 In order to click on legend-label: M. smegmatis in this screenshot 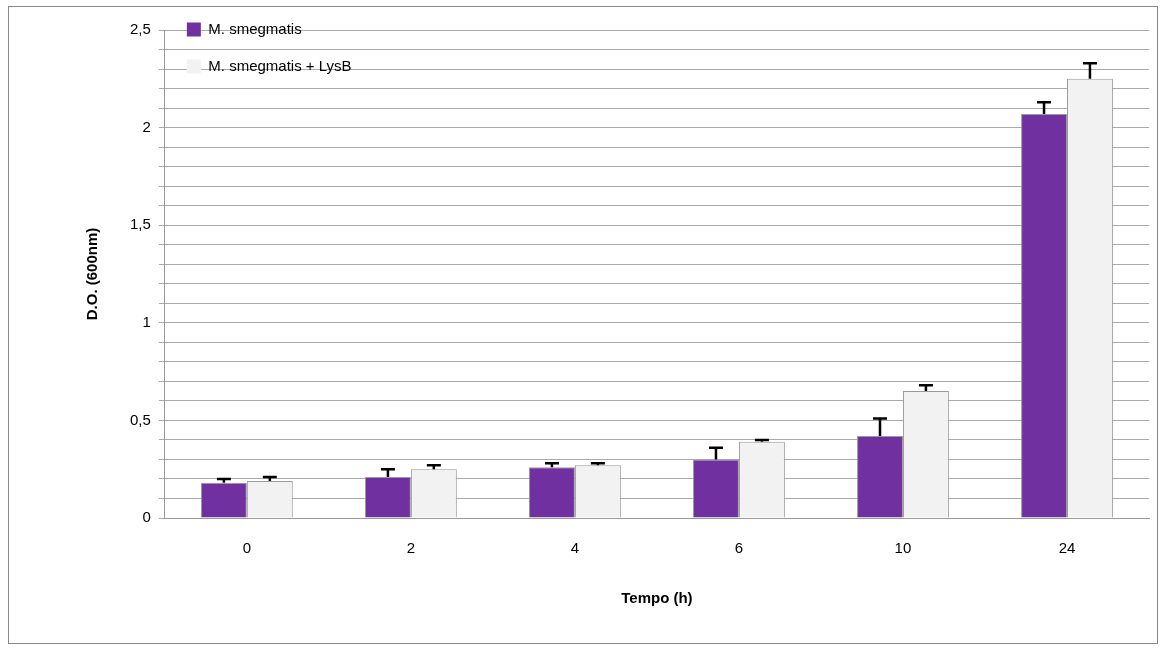, I will do `click(255, 28)`.